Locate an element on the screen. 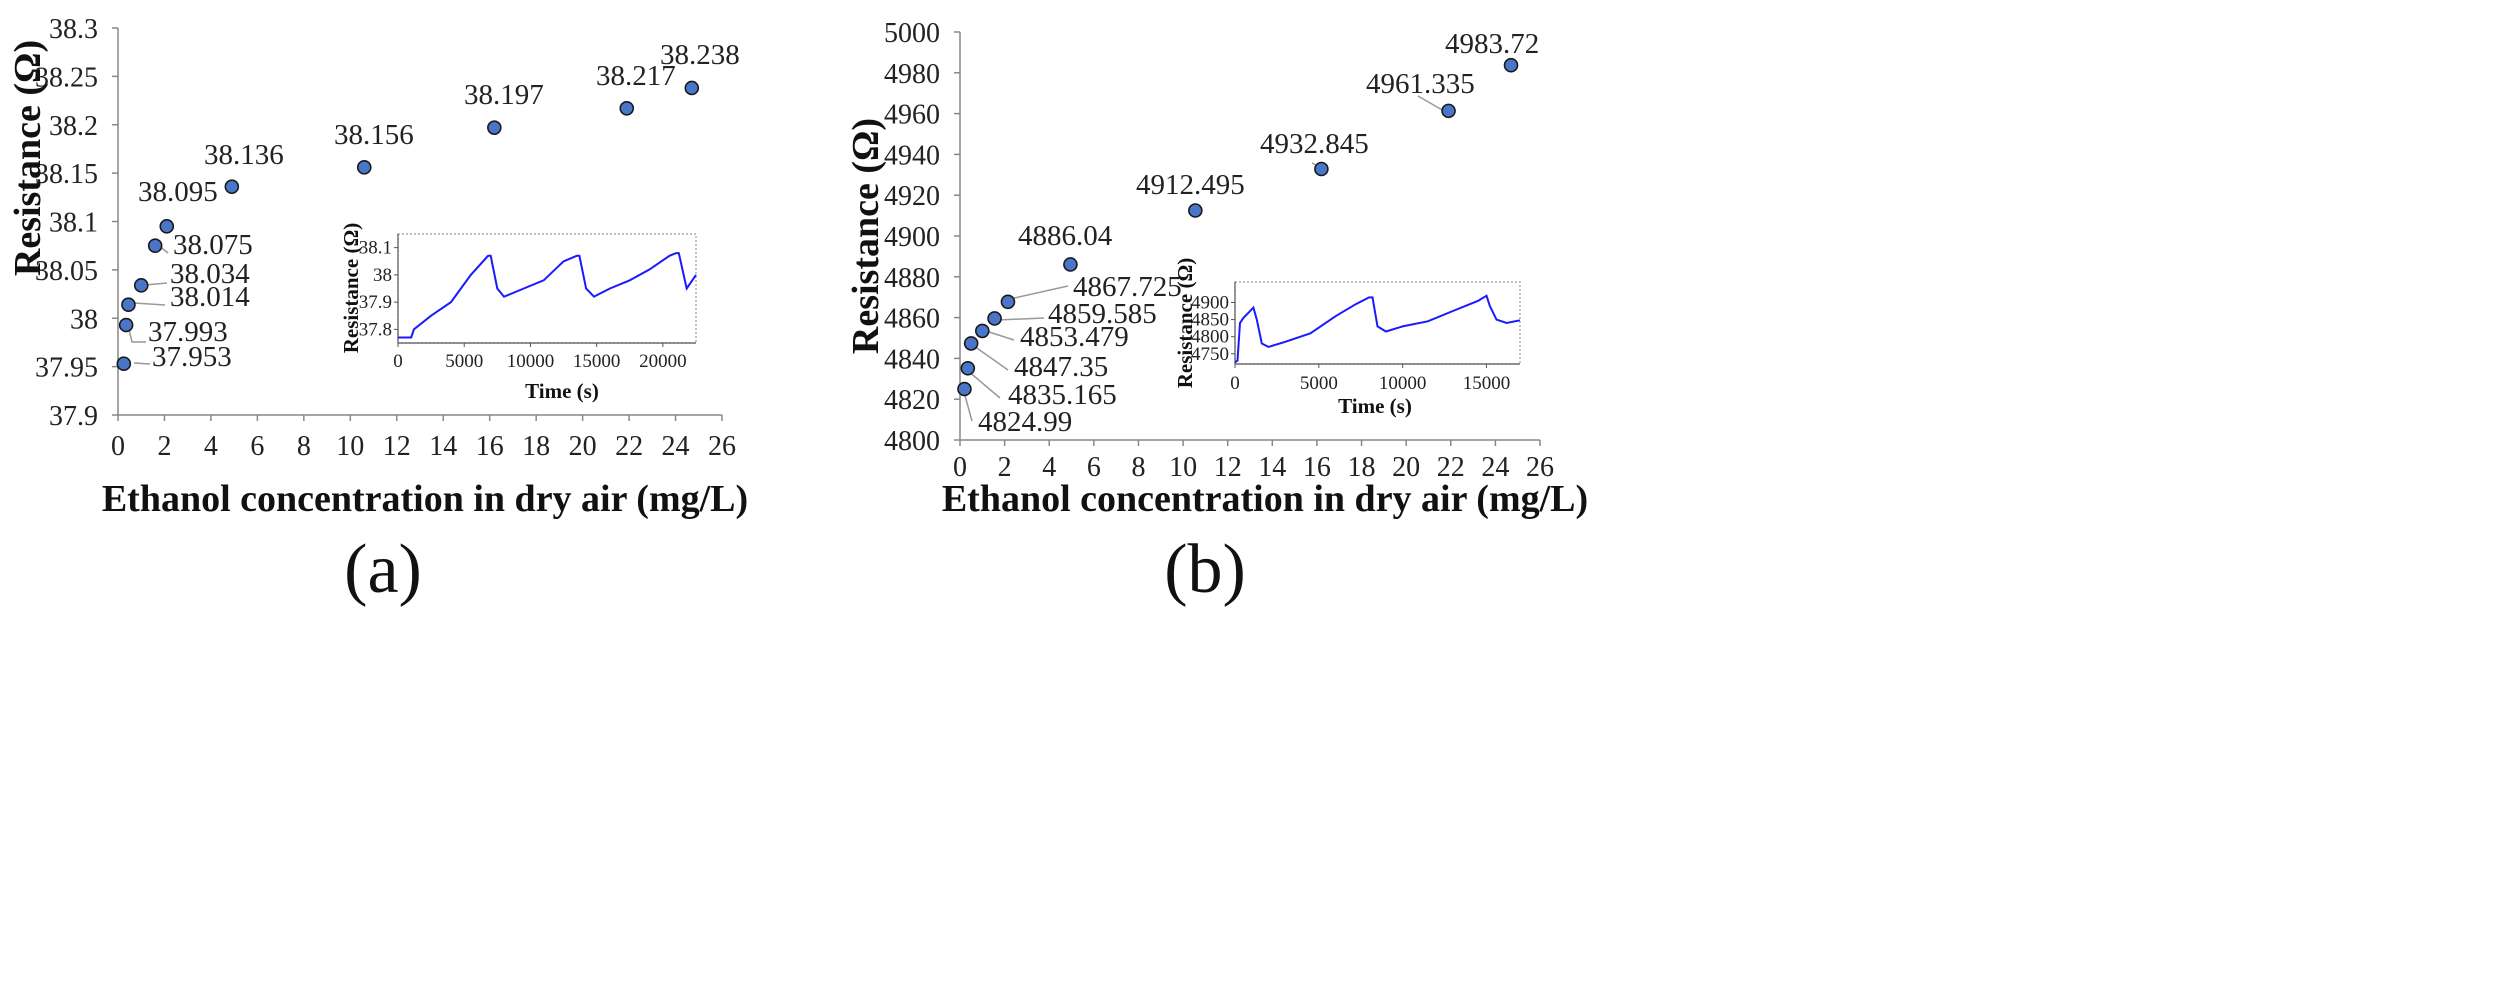  x-tick-label: 8 is located at coordinates (304, 446).